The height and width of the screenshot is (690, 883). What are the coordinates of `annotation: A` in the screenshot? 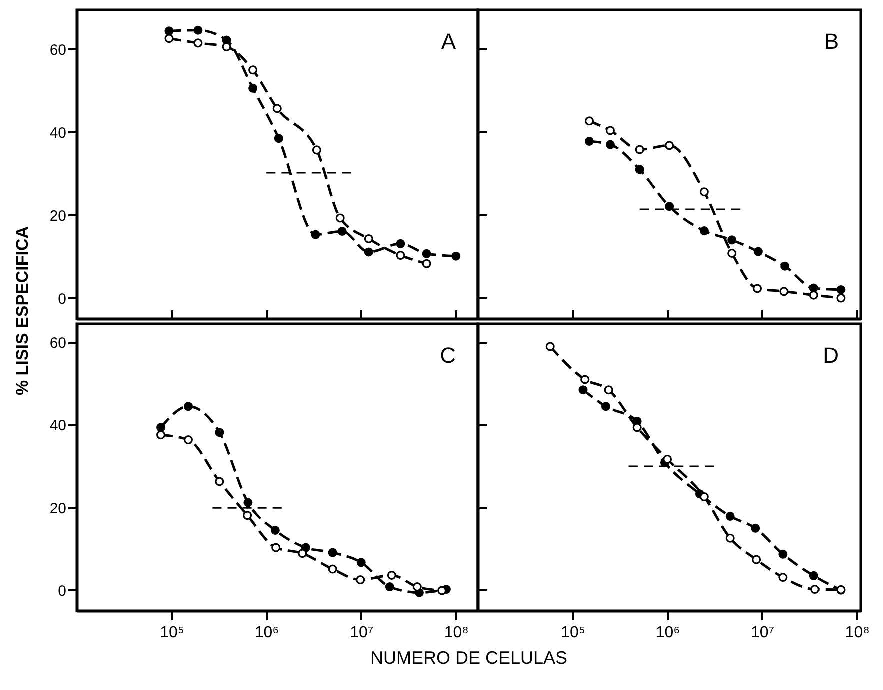 It's located at (448, 41).